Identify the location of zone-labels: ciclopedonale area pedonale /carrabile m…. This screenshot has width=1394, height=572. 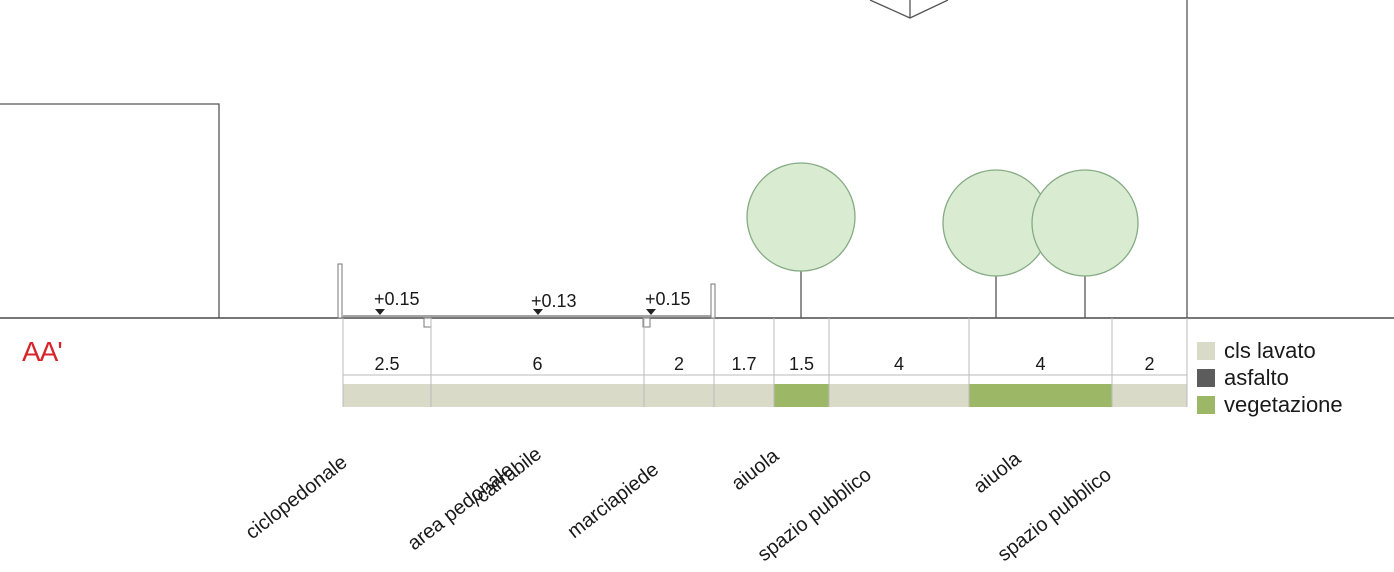
(679, 504).